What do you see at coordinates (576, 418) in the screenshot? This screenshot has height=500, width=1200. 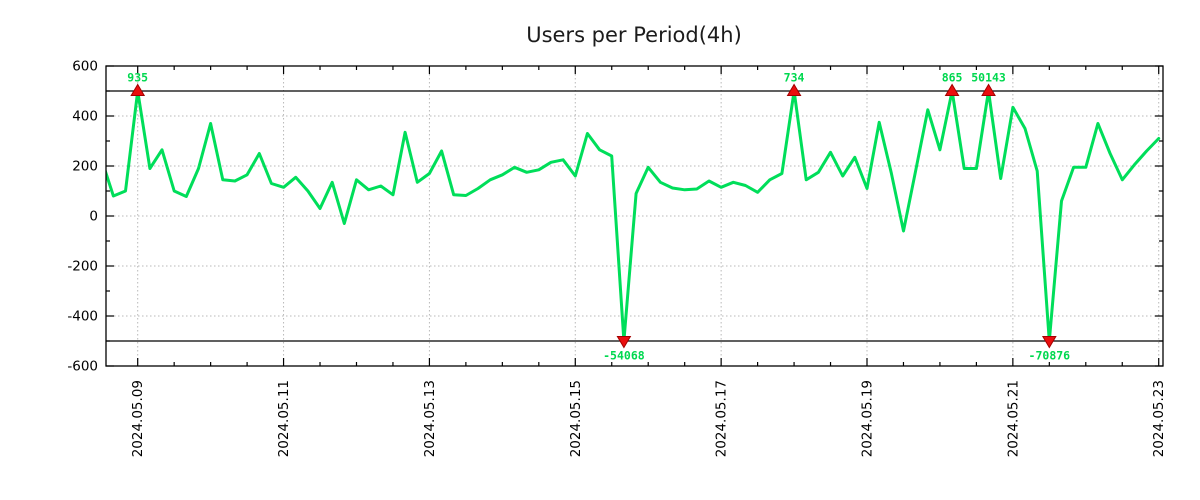 I see `x-tick-label: 2024.05.15` at bounding box center [576, 418].